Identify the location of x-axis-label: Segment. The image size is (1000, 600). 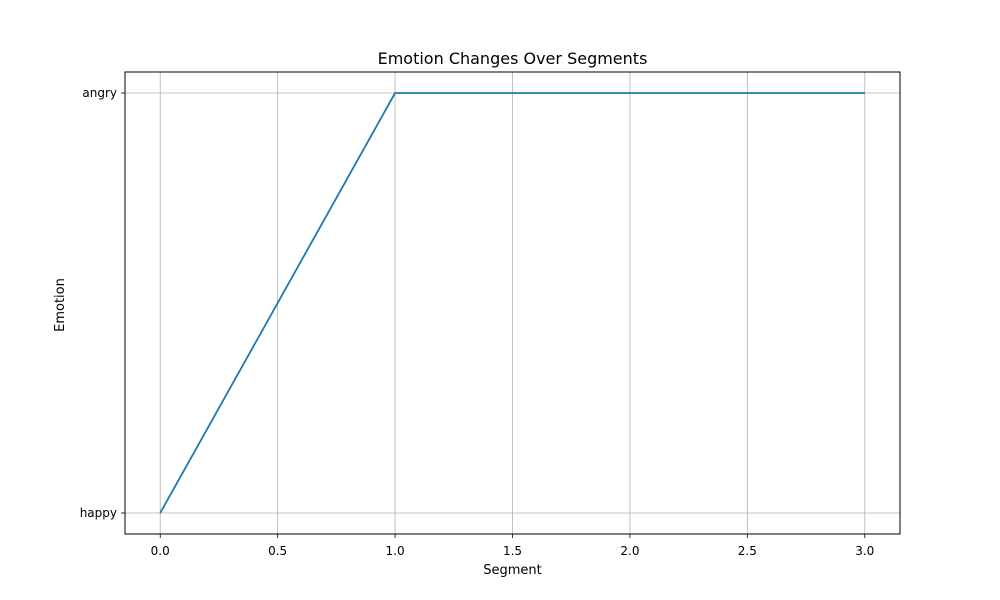
(512, 570).